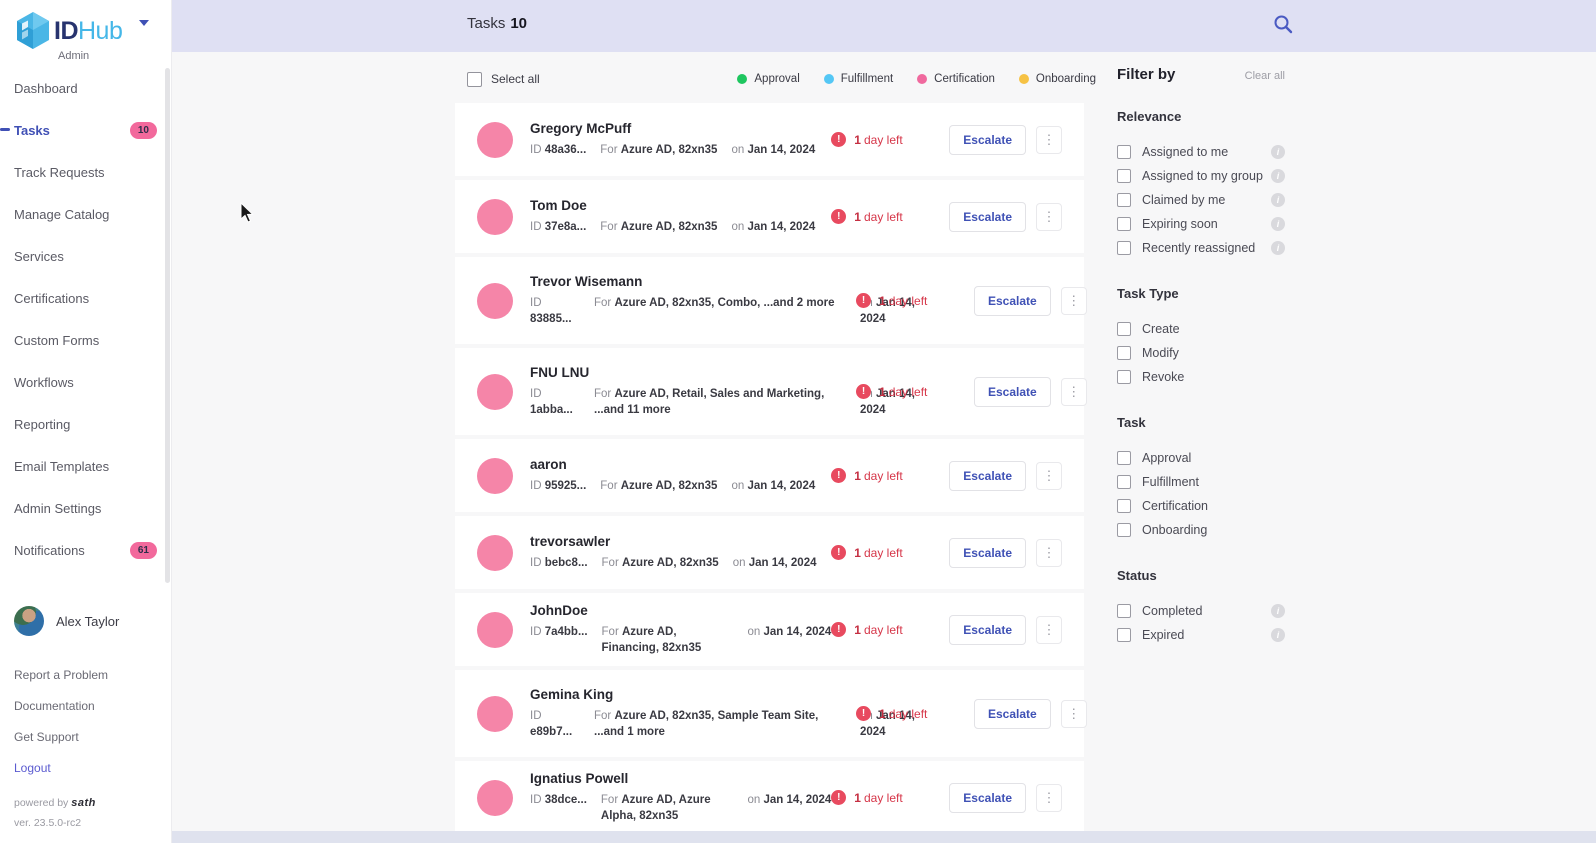  Describe the element at coordinates (85, 88) in the screenshot. I see `sidebar-nav-item: Dashboard` at that location.